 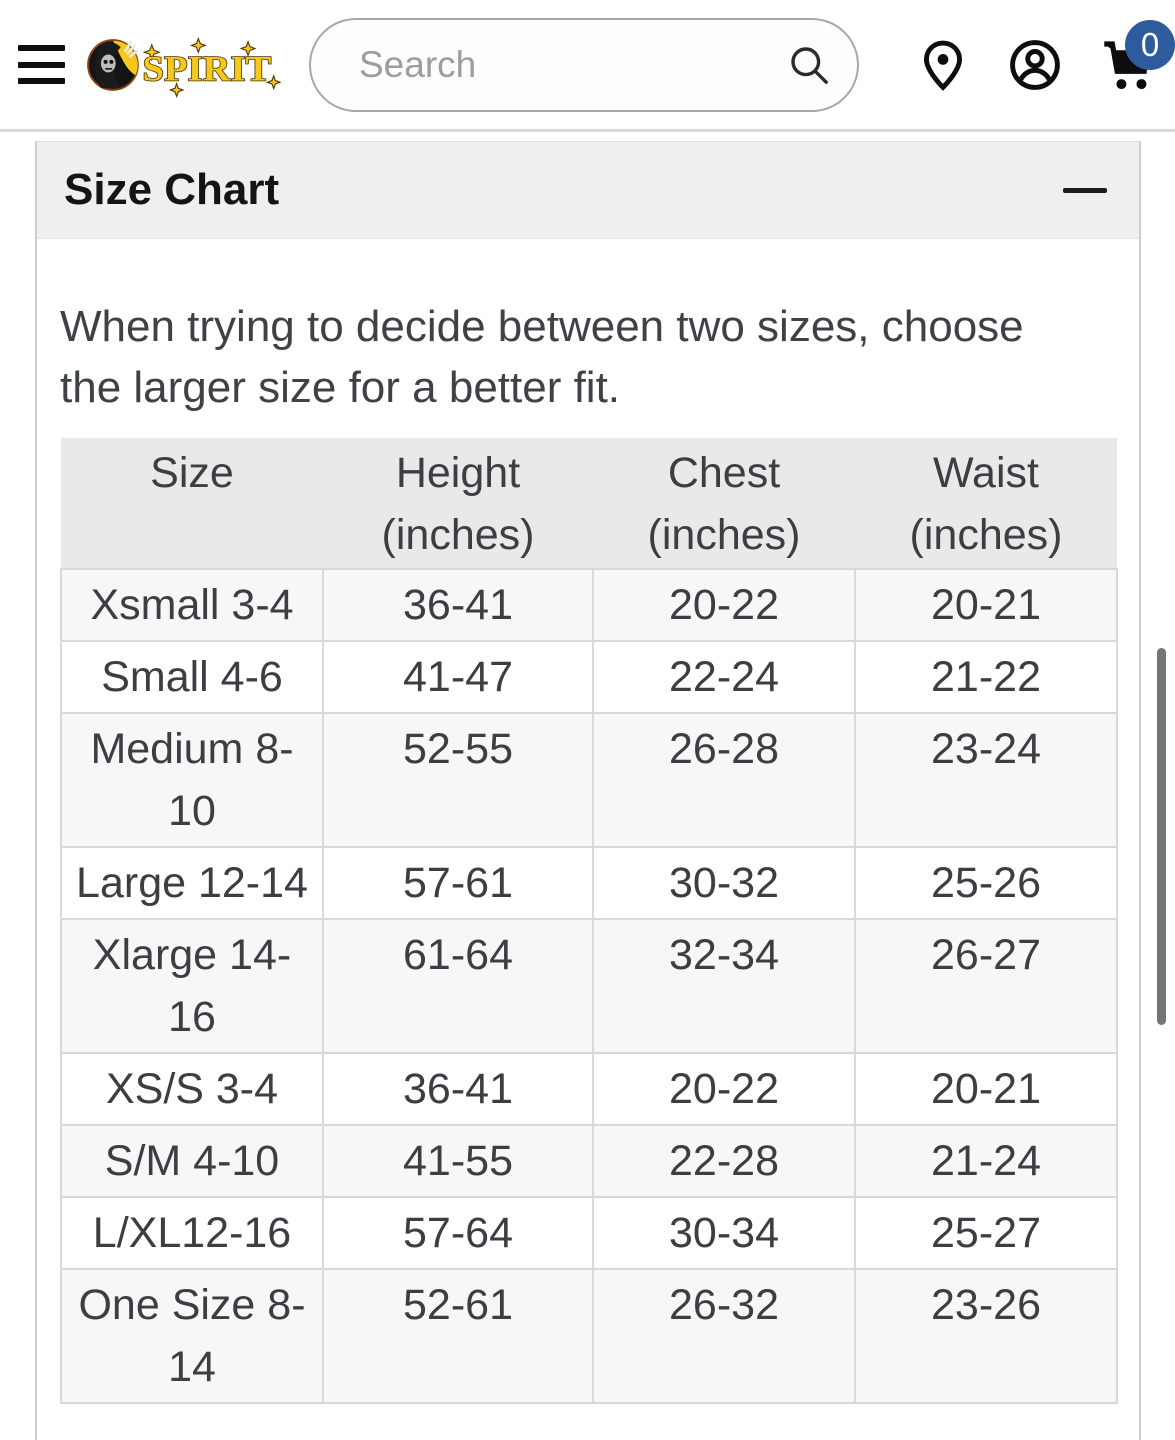 I want to click on column-header-waist: Waist (inches), so click(x=986, y=503).